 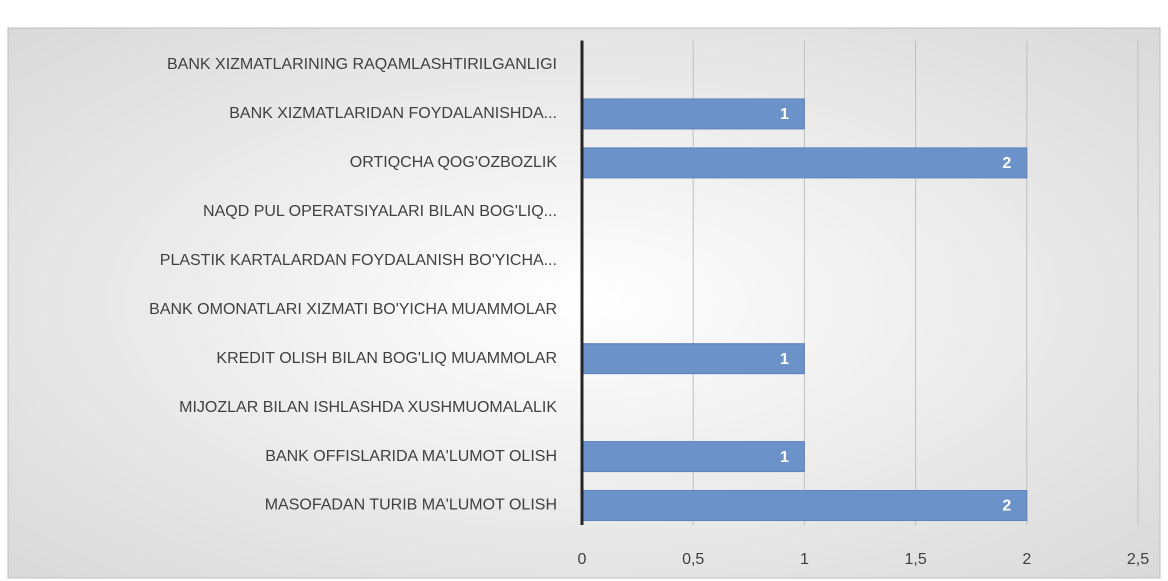 What do you see at coordinates (411, 456) in the screenshot?
I see `category-label: BANK OFFISLARIDA MA'LUMOT OLISH` at bounding box center [411, 456].